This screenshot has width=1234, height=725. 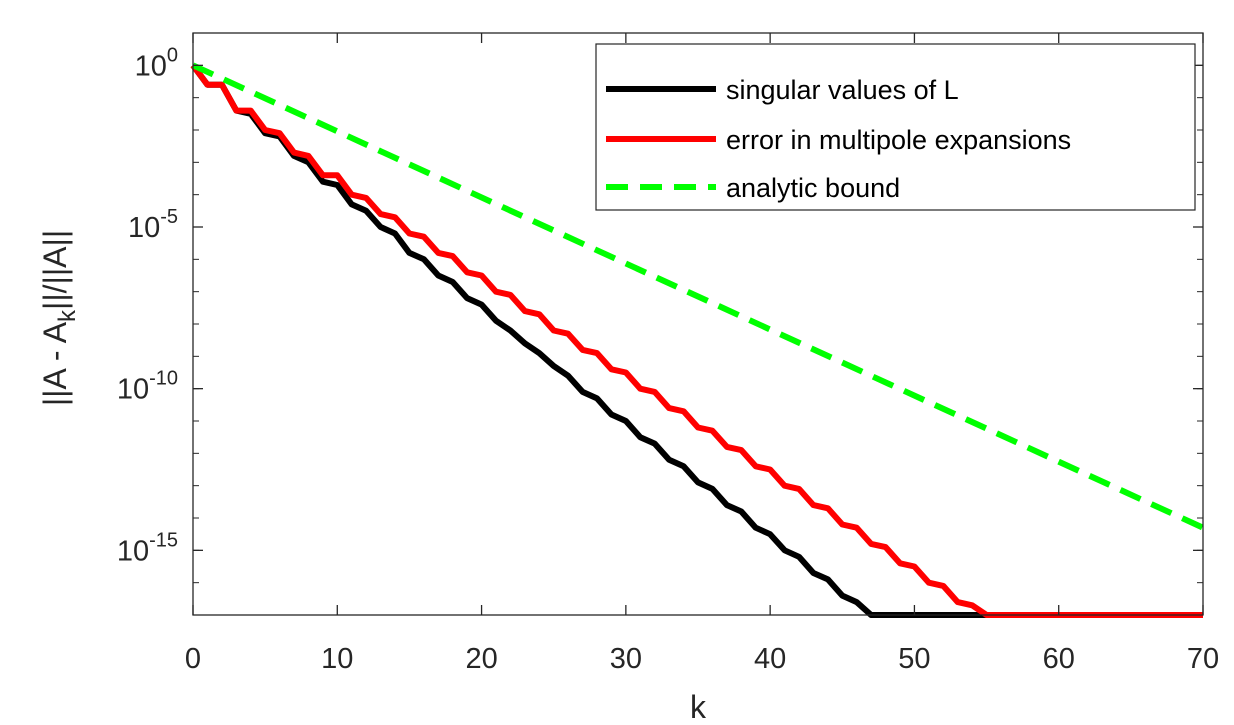 What do you see at coordinates (147, 548) in the screenshot?
I see `y-tick-label: 10⁻¹⁵` at bounding box center [147, 548].